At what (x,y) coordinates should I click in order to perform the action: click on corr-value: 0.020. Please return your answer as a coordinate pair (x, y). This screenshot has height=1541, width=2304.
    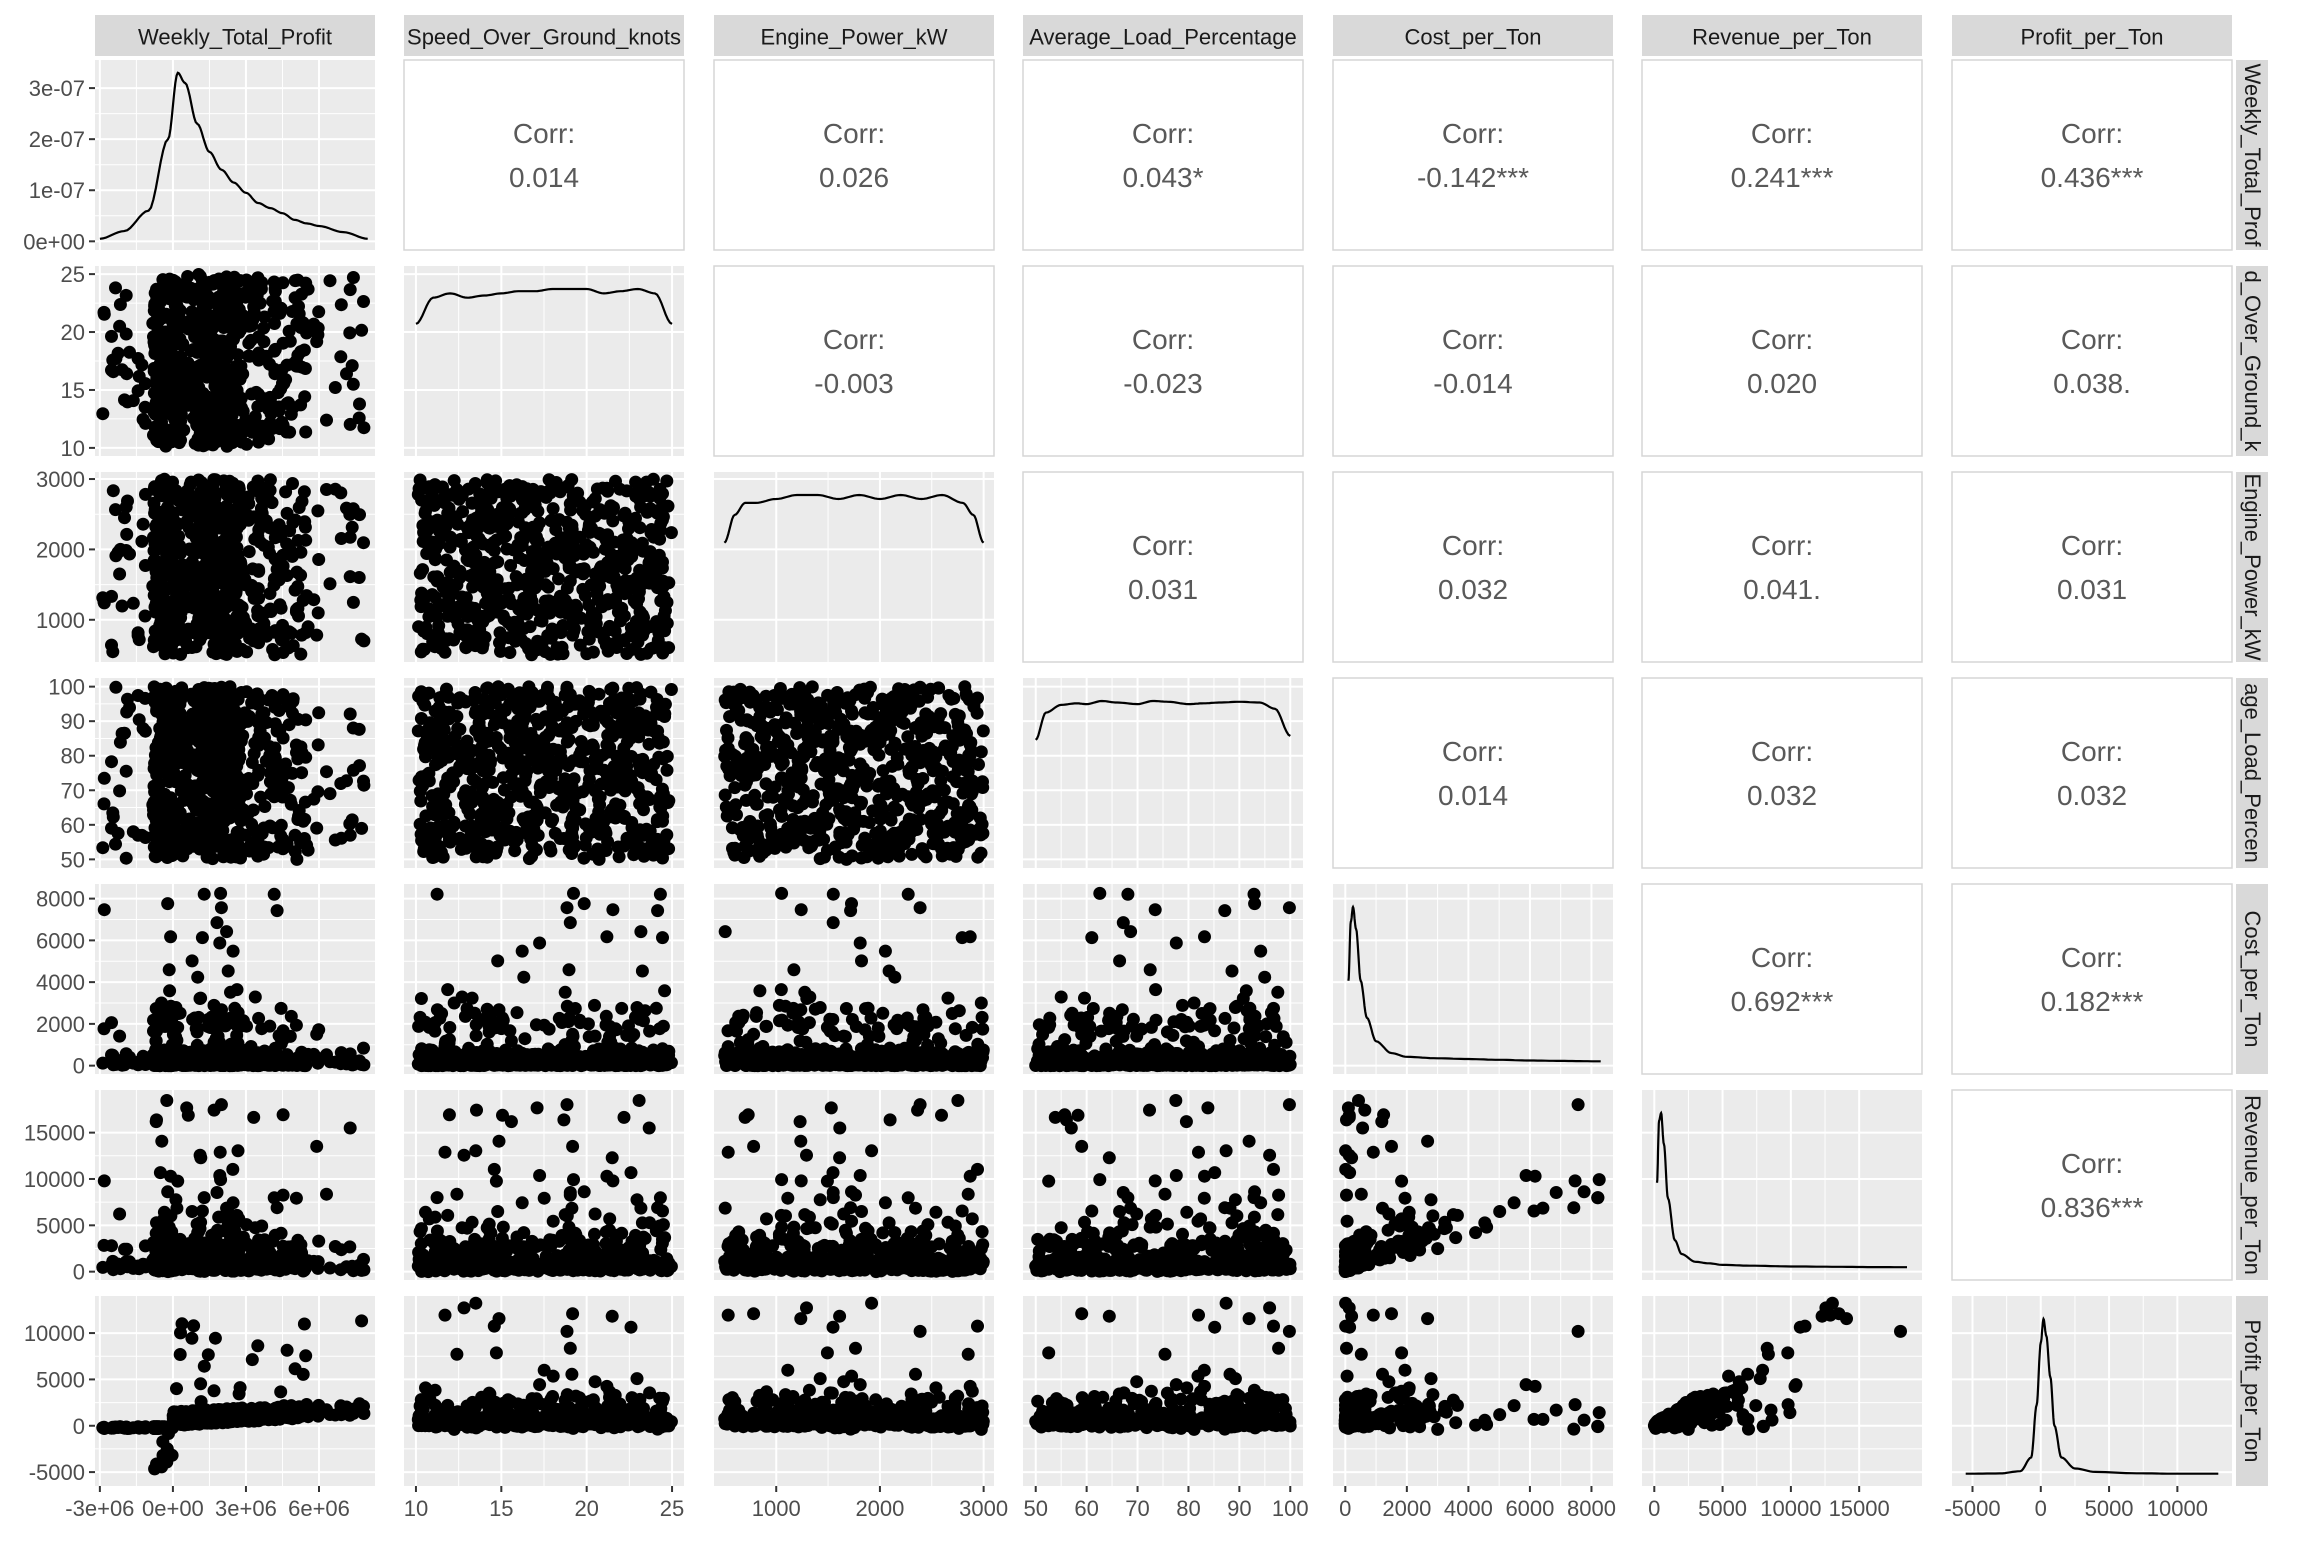
    Looking at the image, I should click on (1782, 383).